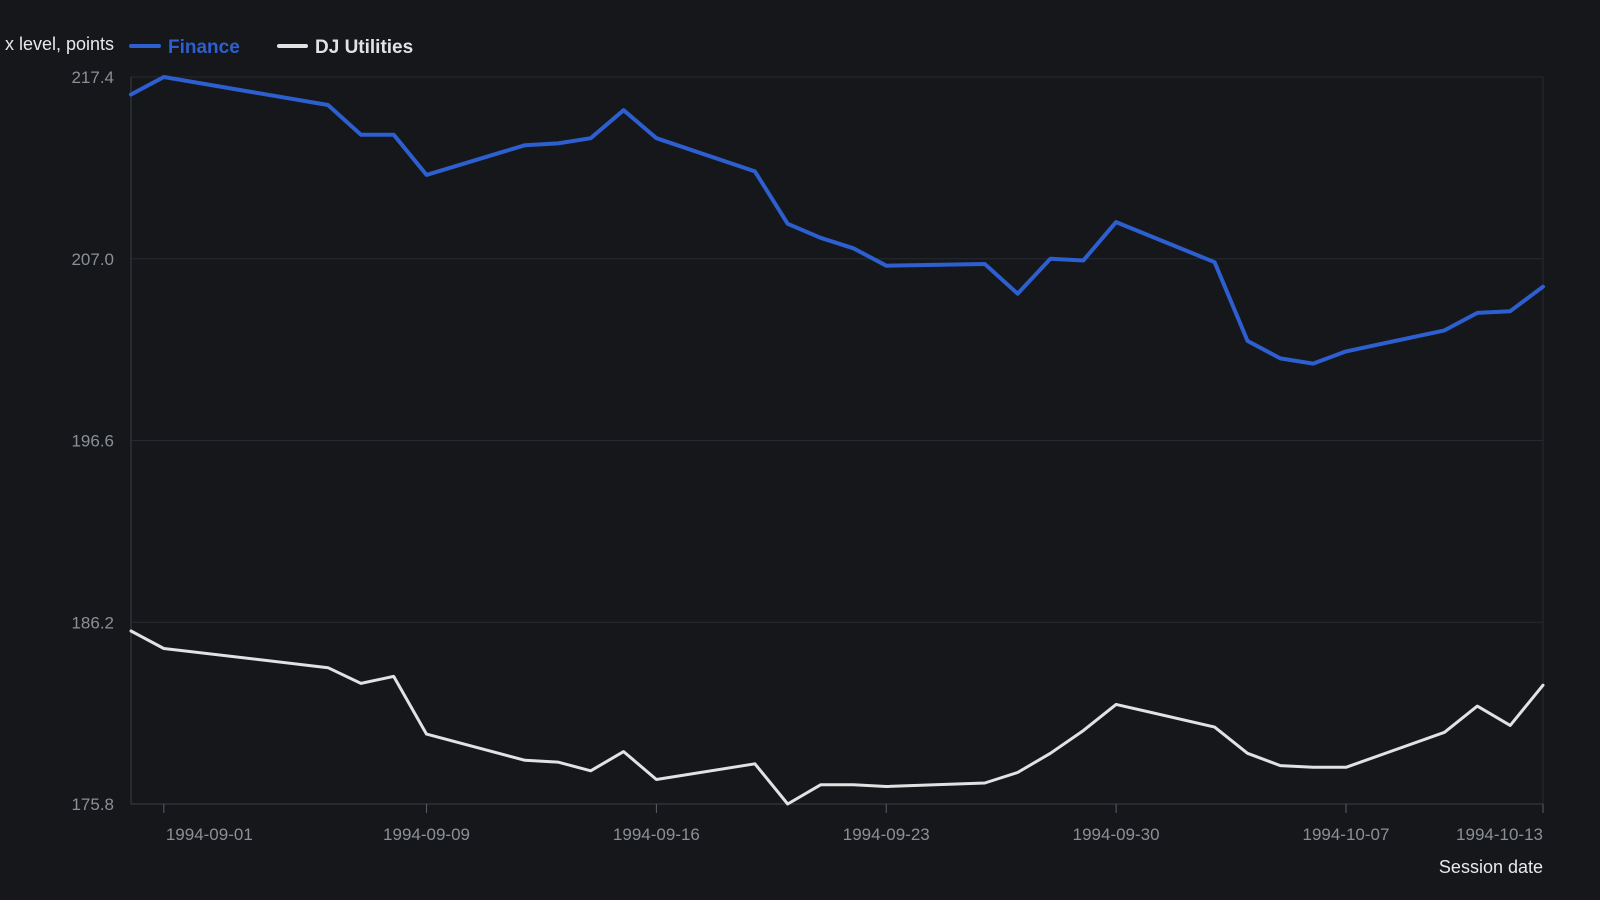 The image size is (1600, 900). What do you see at coordinates (1345, 834) in the screenshot?
I see `x-tick-label: 1994-10-07` at bounding box center [1345, 834].